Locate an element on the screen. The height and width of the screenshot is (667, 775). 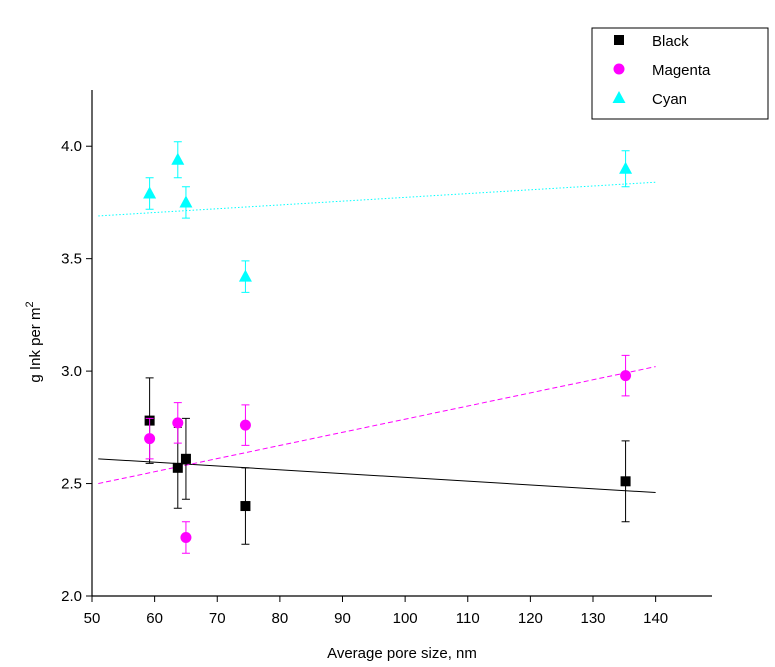
y-tick-label: 3.5 is located at coordinates (71, 259).